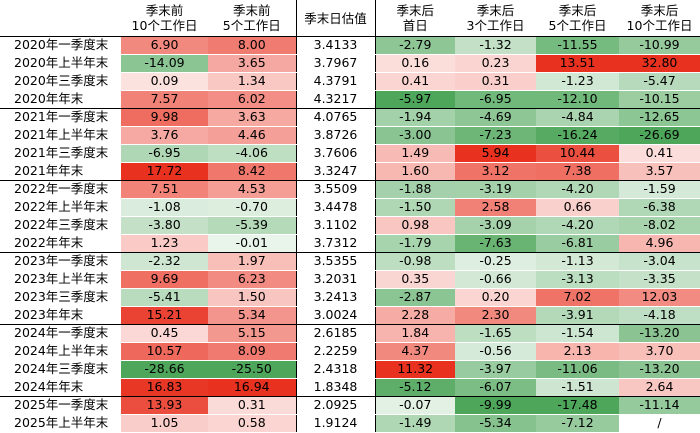 The width and height of the screenshot is (700, 433). I want to click on cell-valuation: 3.4478, so click(335, 207).